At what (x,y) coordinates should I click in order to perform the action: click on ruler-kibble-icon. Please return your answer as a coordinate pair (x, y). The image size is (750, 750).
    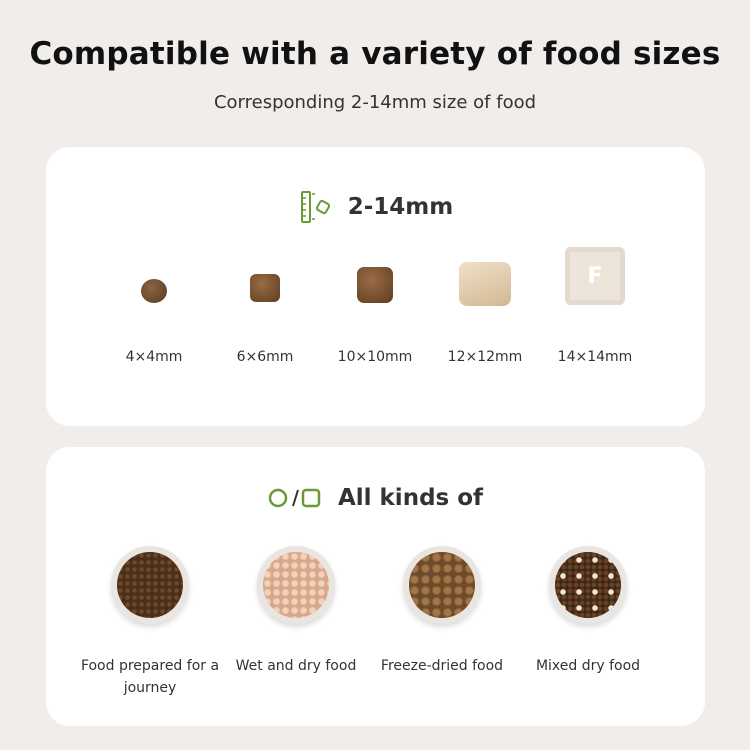
    Looking at the image, I should click on (315, 207).